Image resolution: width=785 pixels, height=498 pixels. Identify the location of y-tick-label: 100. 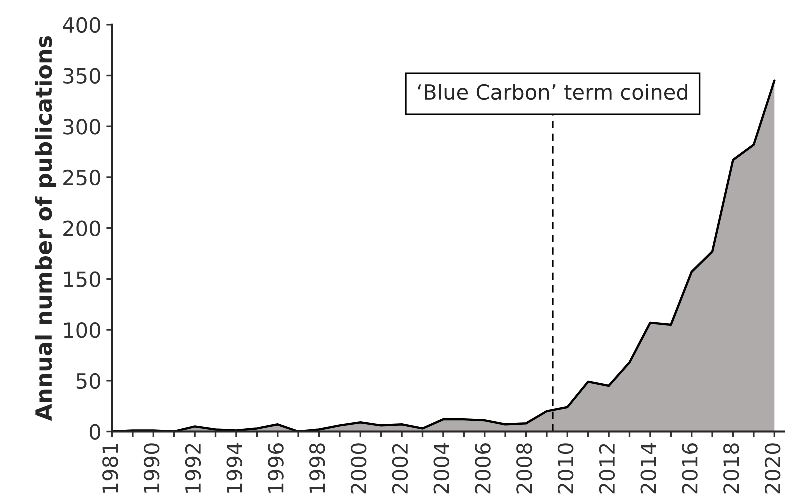
(82, 330).